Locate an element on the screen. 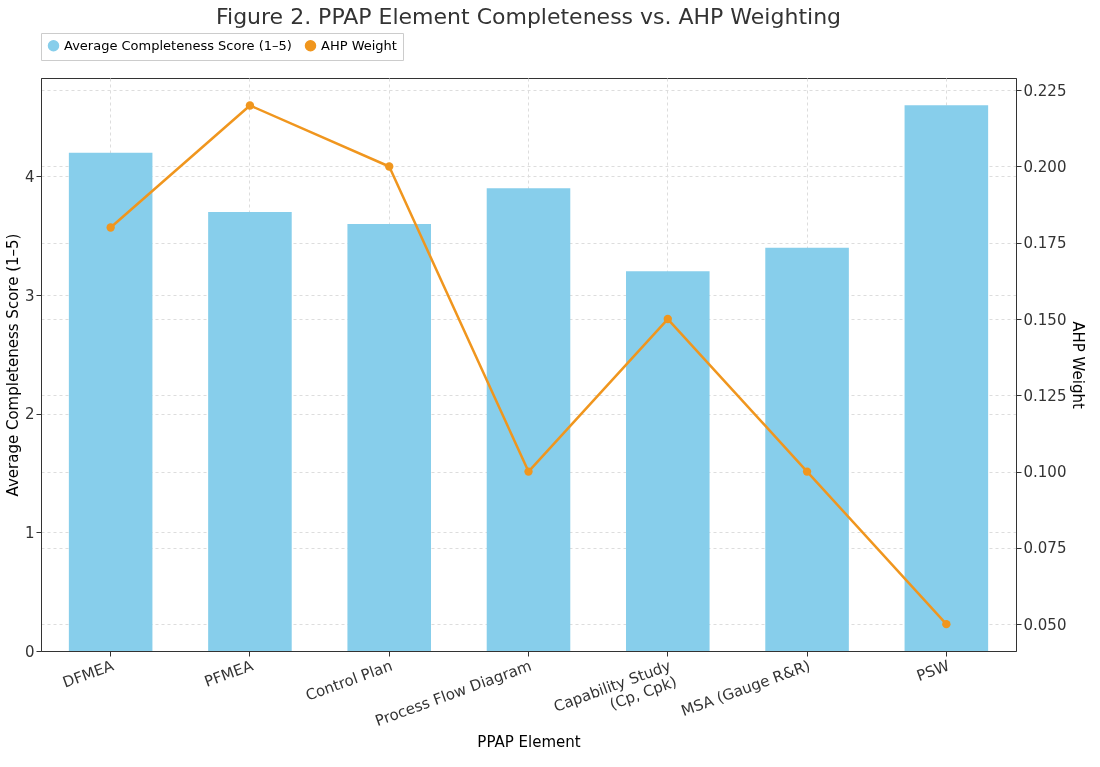  y2-tick-label: 0.075 is located at coordinates (1045, 548).